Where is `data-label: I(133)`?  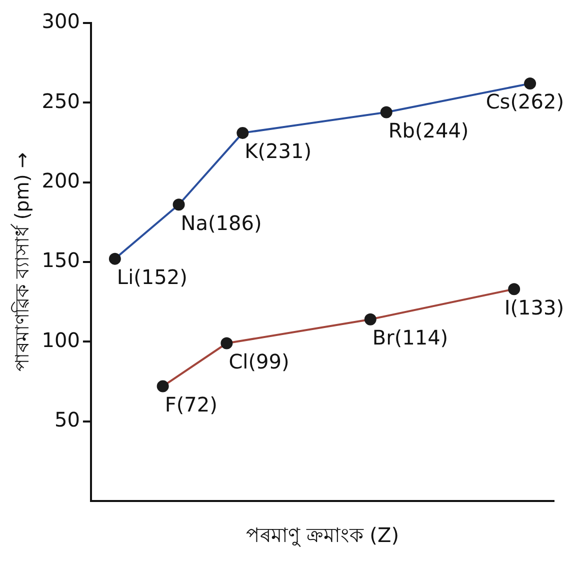 data-label: I(133) is located at coordinates (534, 307).